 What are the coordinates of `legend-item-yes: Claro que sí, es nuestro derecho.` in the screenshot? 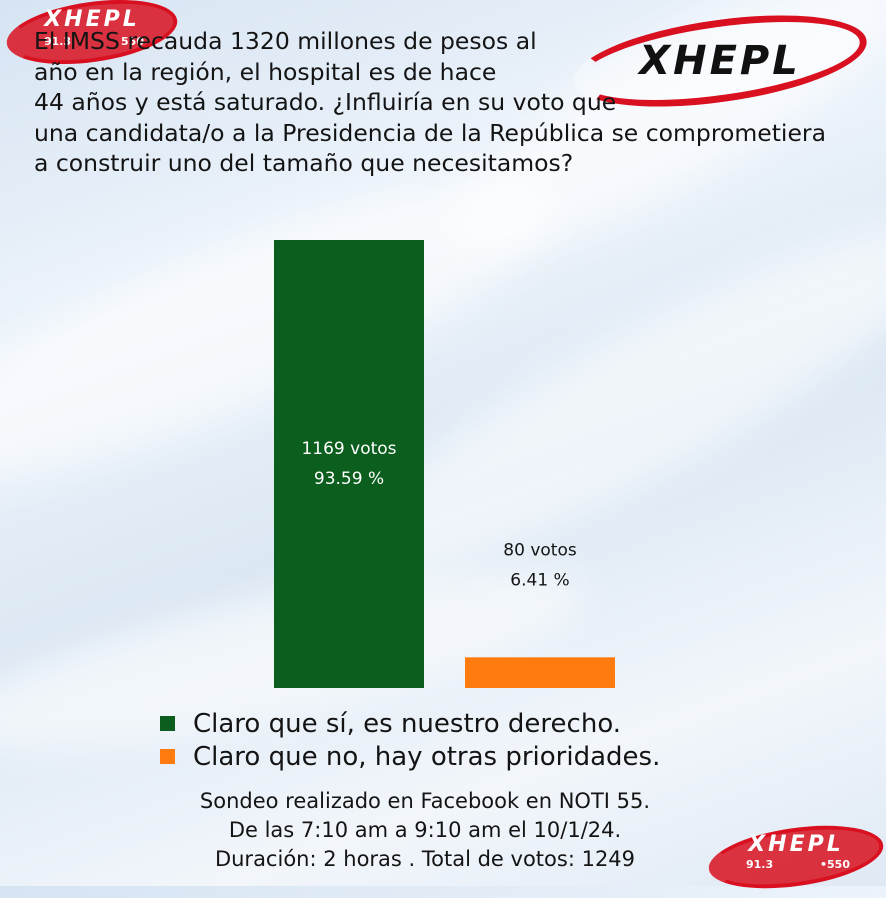 It's located at (410, 723).